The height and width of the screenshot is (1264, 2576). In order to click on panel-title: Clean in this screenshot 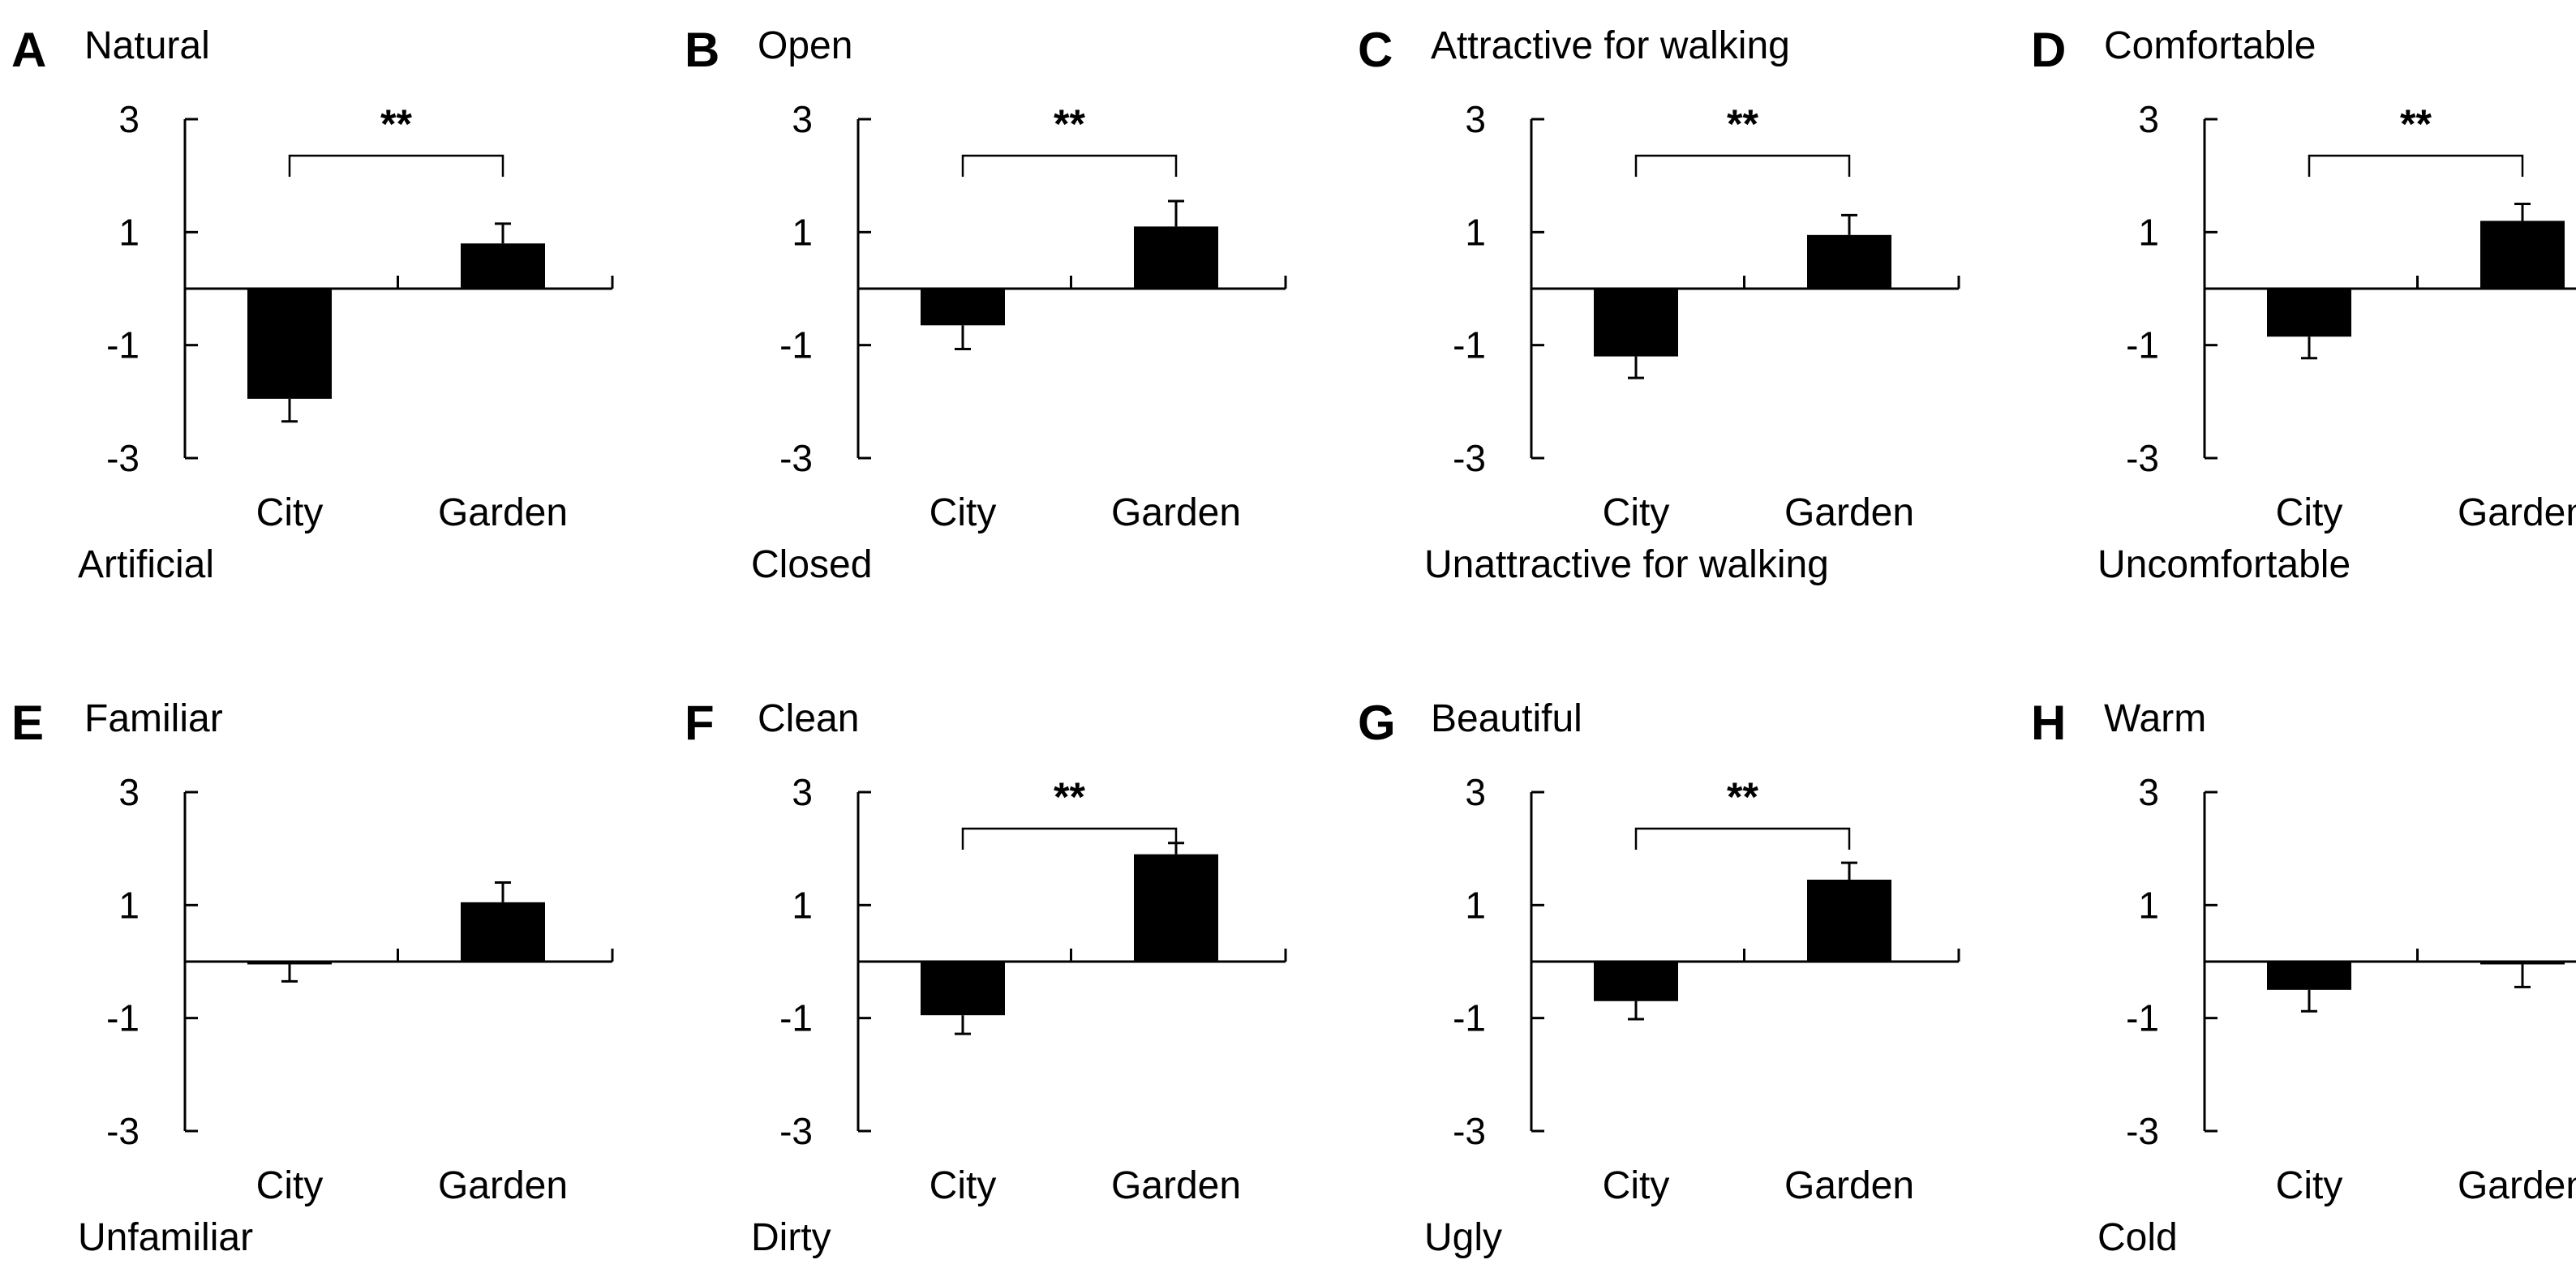, I will do `click(808, 718)`.